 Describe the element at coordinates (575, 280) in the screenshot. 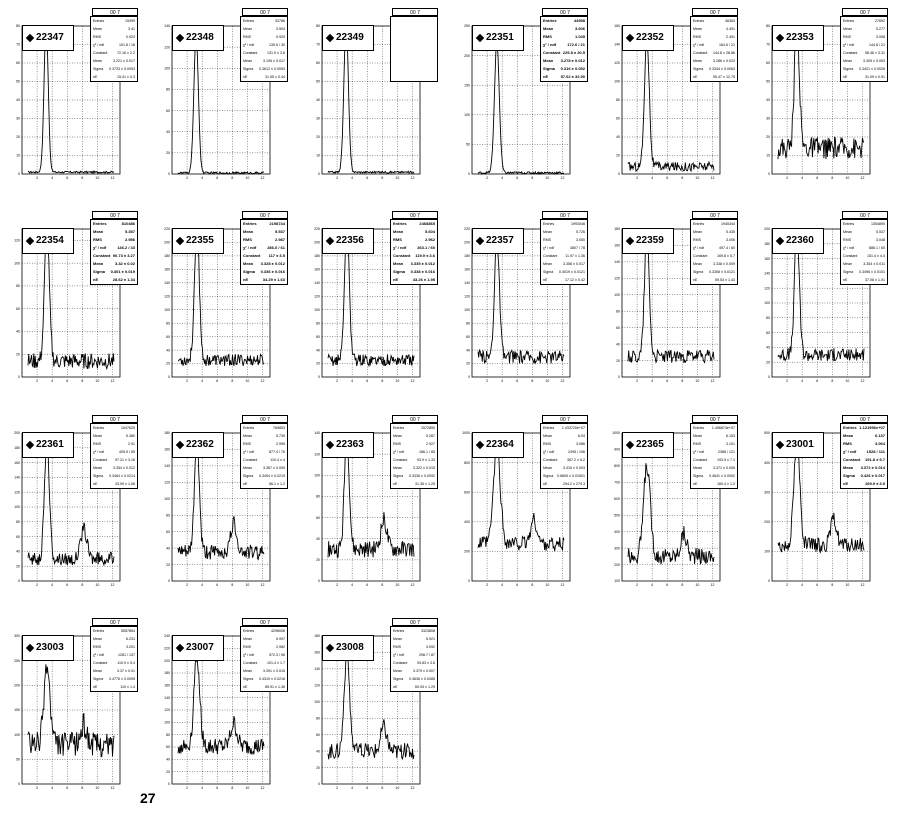

I see `stats-value: 17.12 ± 0.42` at that location.